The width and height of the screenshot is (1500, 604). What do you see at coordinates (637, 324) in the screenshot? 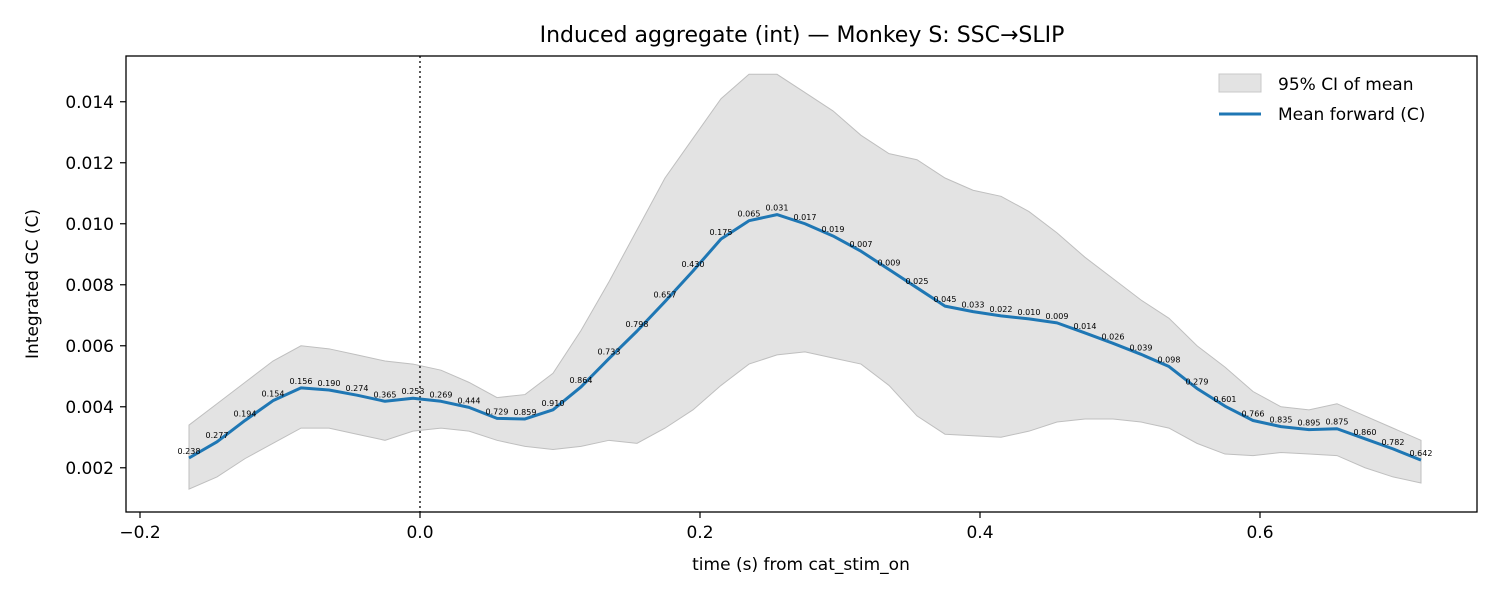
I see `data-point-label: 0.798` at bounding box center [637, 324].